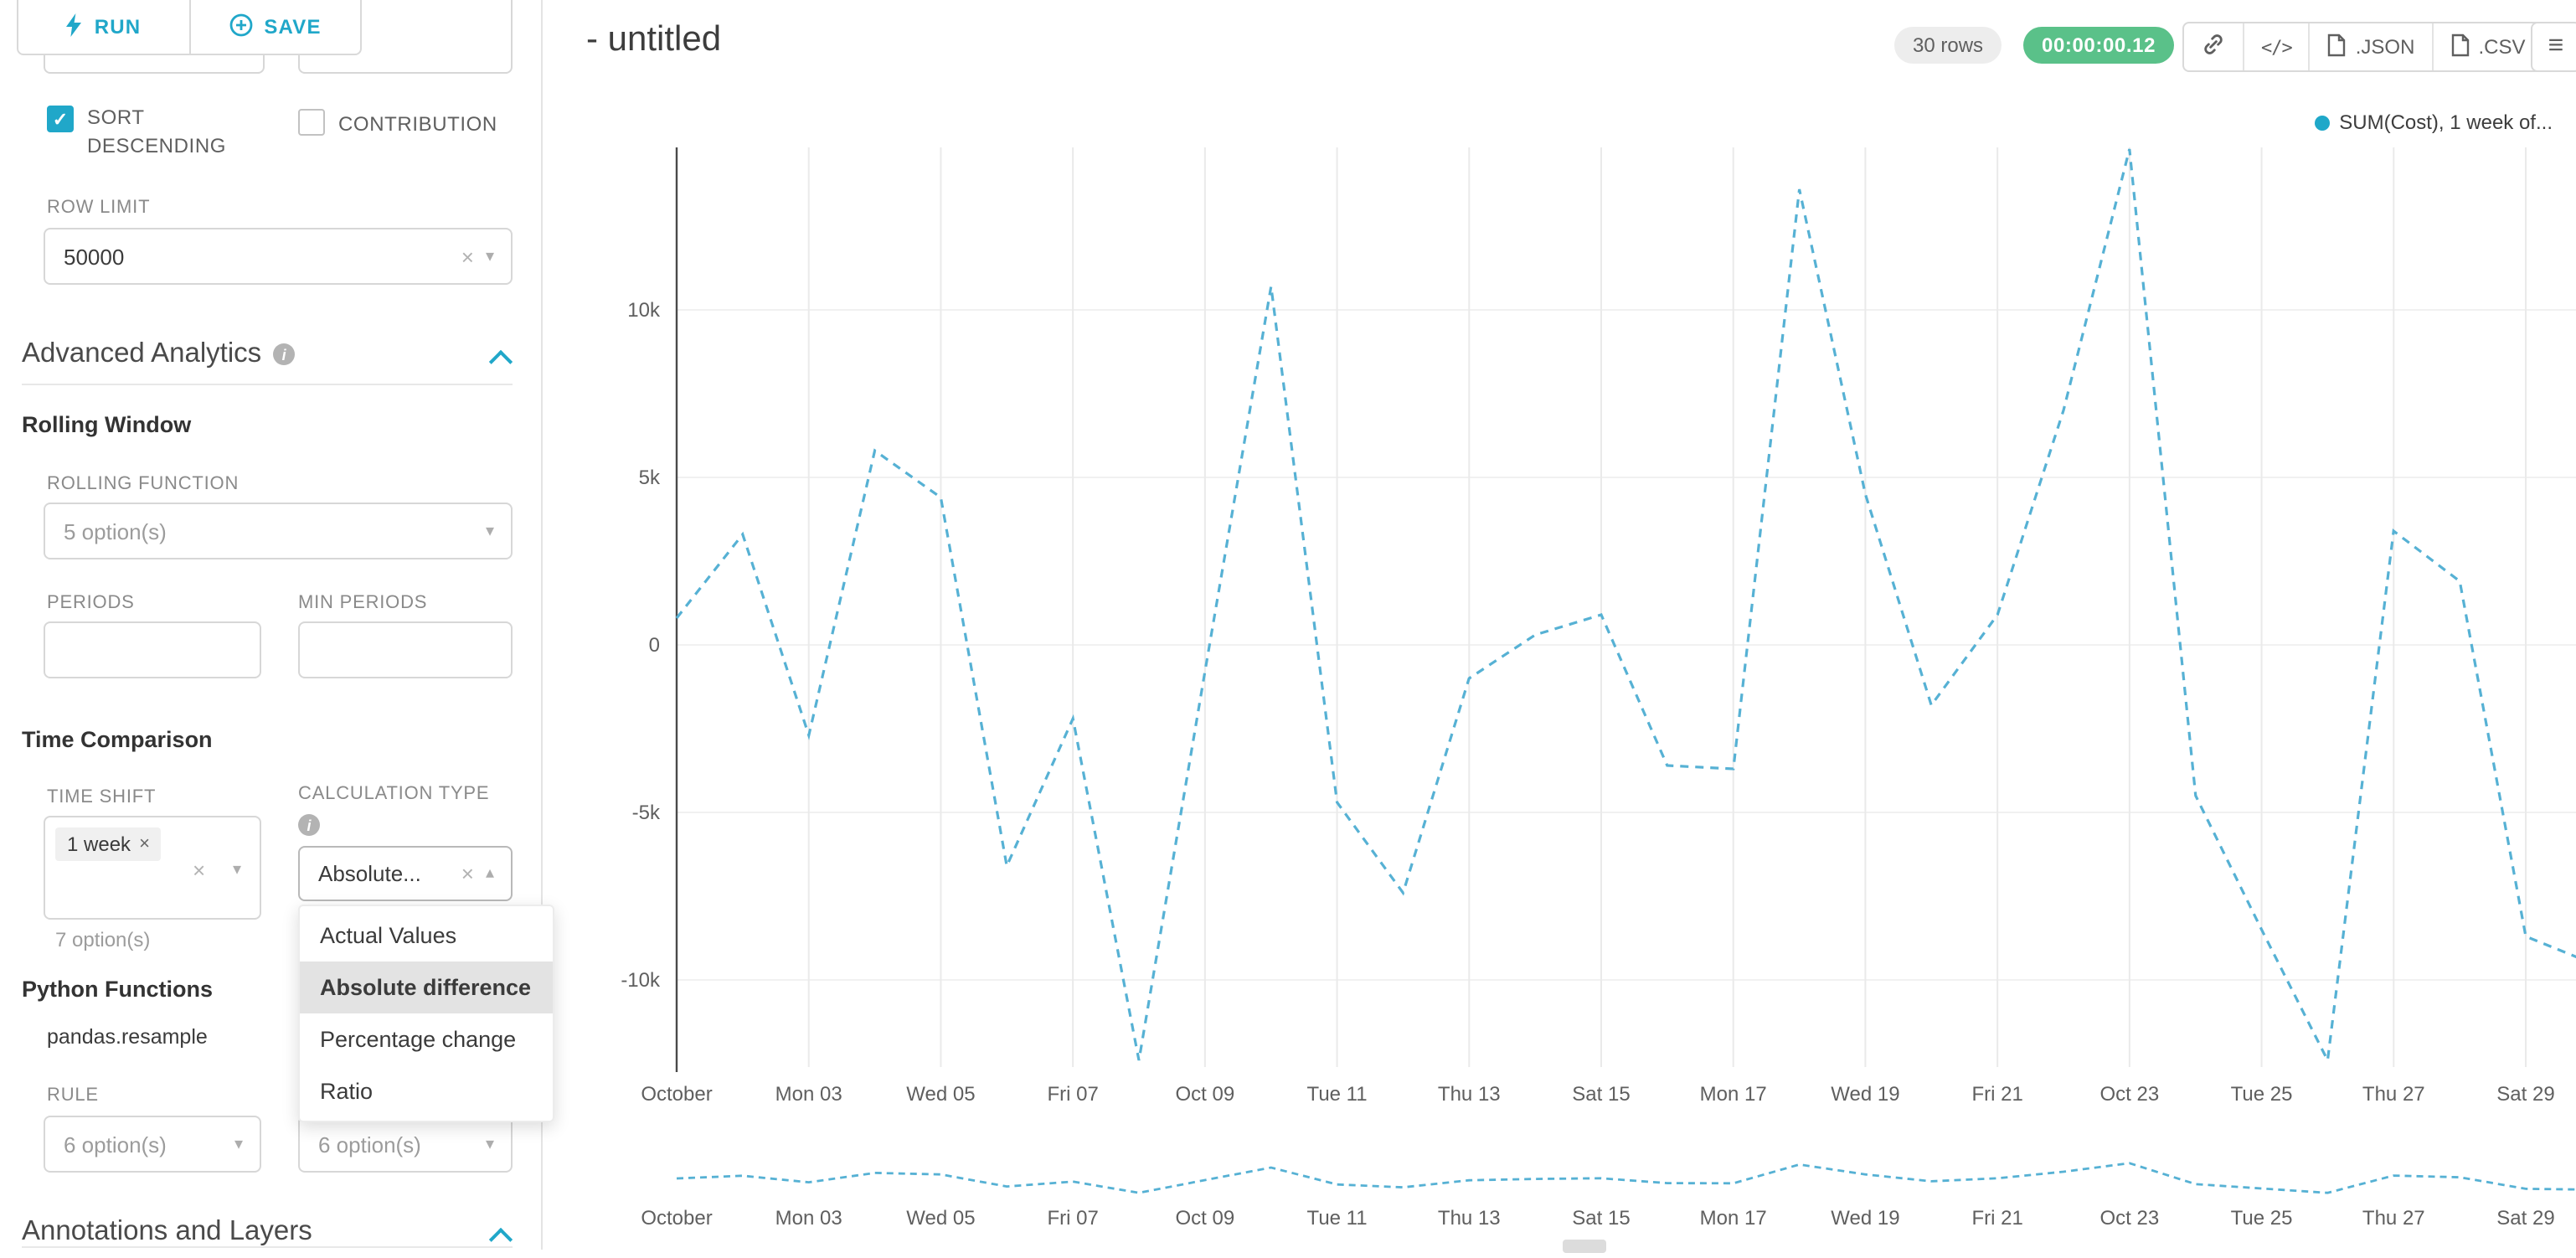 The image size is (2576, 1258). Describe the element at coordinates (641, 980) in the screenshot. I see `svg-text: -10k` at that location.